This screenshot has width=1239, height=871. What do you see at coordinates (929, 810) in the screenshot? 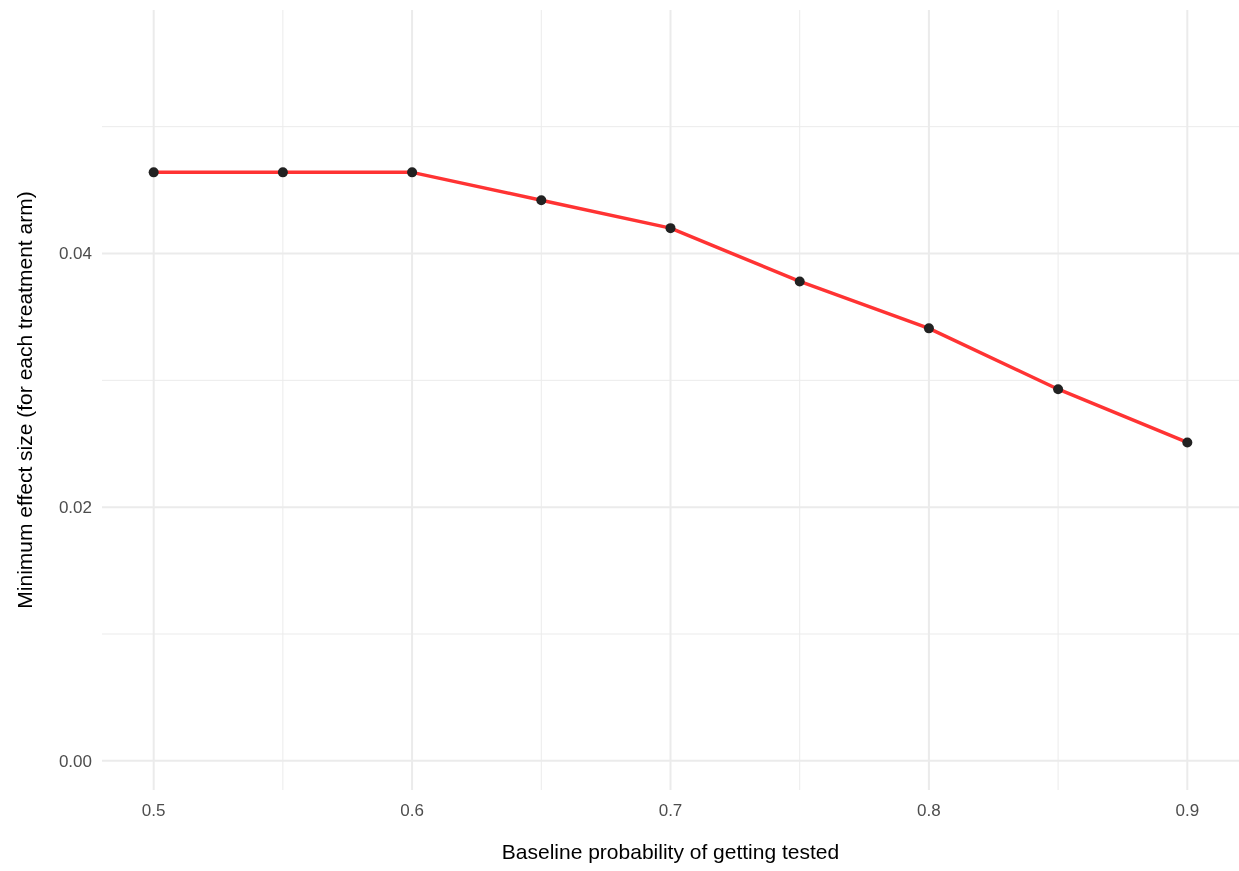
I see `x-tick-label: 0.8` at bounding box center [929, 810].